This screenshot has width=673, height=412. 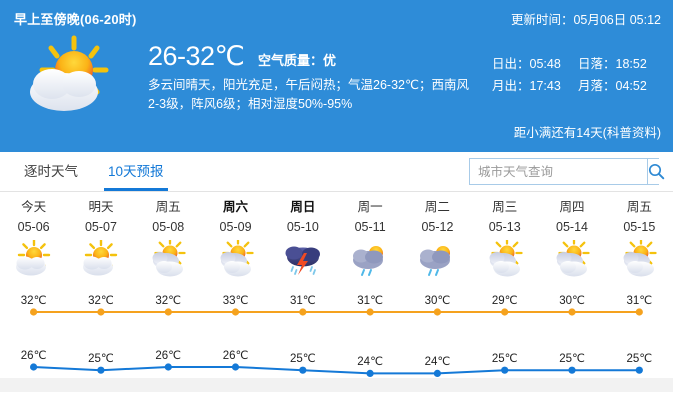 I want to click on moonrise-time: 月出：17:43, so click(x=526, y=86).